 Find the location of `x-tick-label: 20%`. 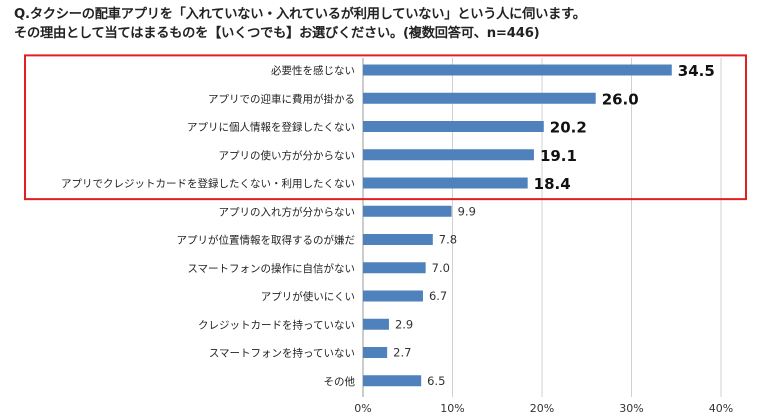

x-tick-label: 20% is located at coordinates (542, 408).